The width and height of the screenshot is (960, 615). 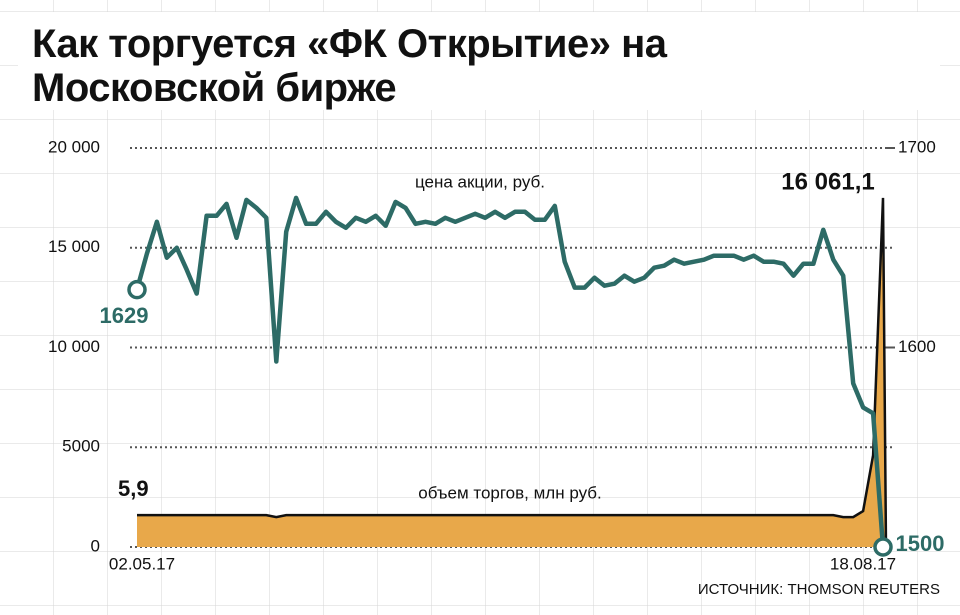 I want to click on x-tick-label: 18.08.17, so click(x=863, y=563).